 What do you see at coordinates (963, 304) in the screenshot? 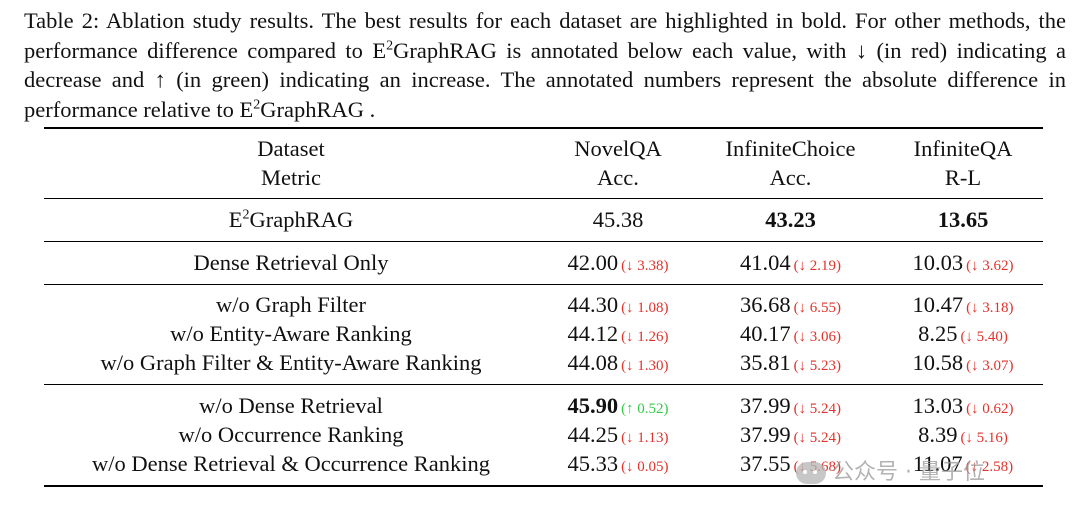
I see `row-infiniteqa: 10.47 (↓ 3.18)` at bounding box center [963, 304].